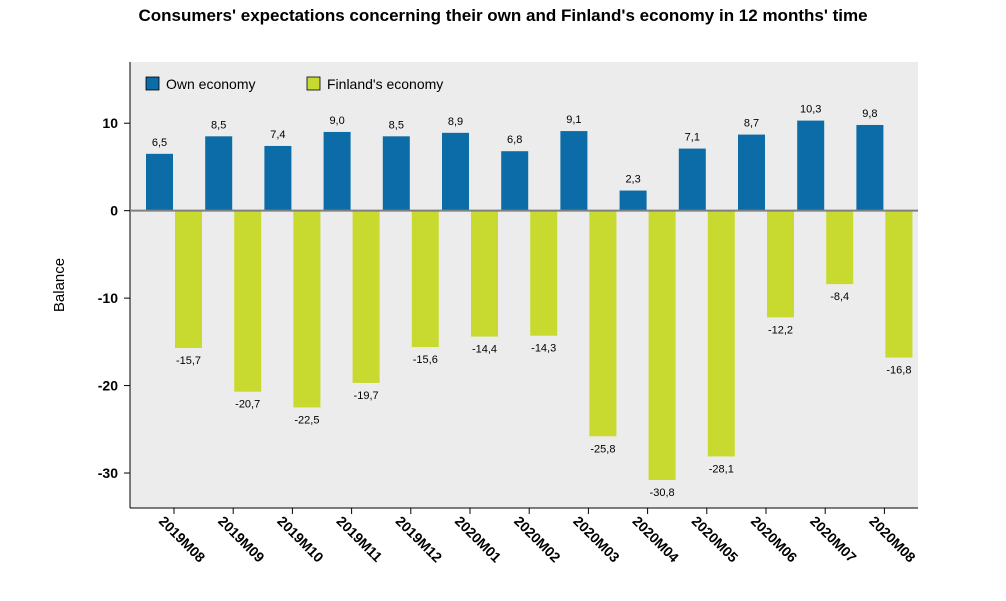  Describe the element at coordinates (455, 122) in the screenshot. I see `own-economy-data-label: 8,9` at that location.